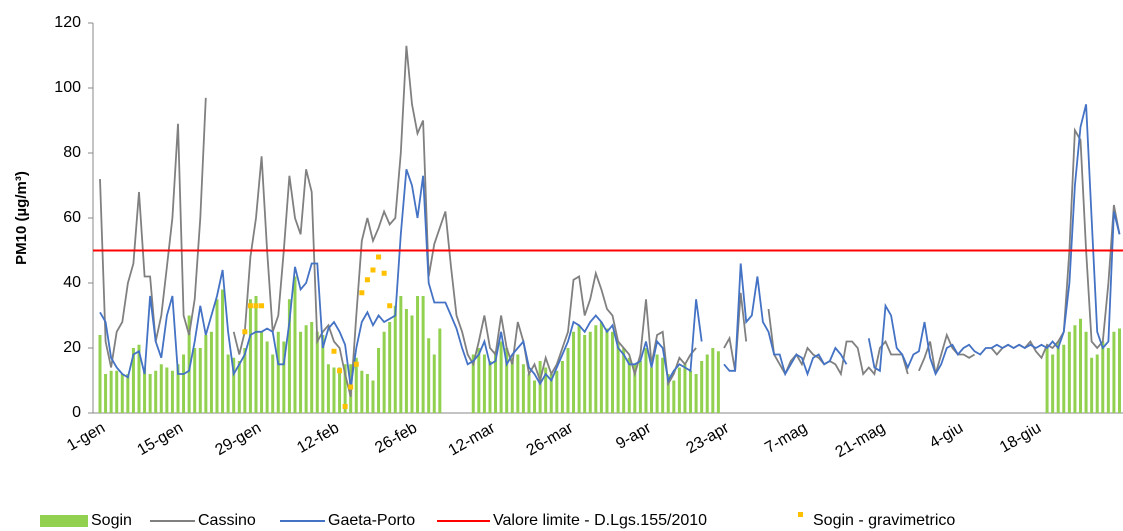 Image resolution: width=1123 pixels, height=531 pixels. Describe the element at coordinates (786, 437) in the screenshot. I see `x-tick-label: 7-mag` at that location.